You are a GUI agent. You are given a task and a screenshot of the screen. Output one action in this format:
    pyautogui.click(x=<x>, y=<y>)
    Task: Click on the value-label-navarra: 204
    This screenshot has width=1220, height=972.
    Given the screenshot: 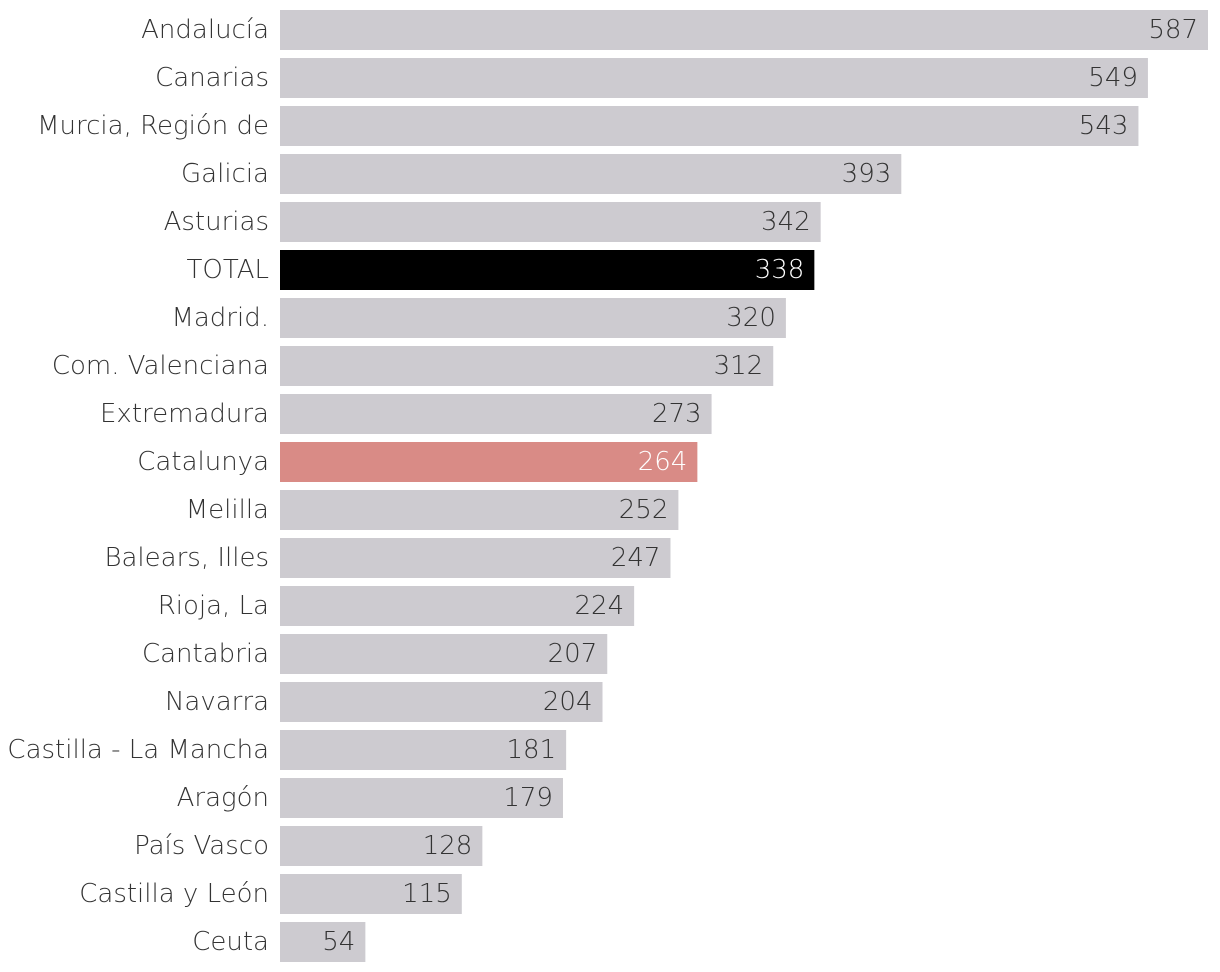 What is the action you would take?
    pyautogui.click(x=568, y=702)
    